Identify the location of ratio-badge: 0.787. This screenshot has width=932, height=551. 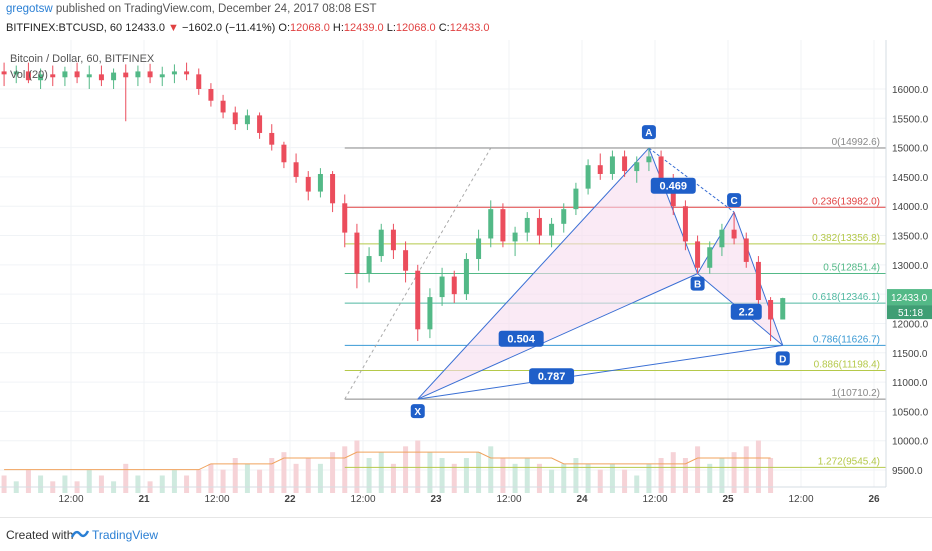
(552, 376).